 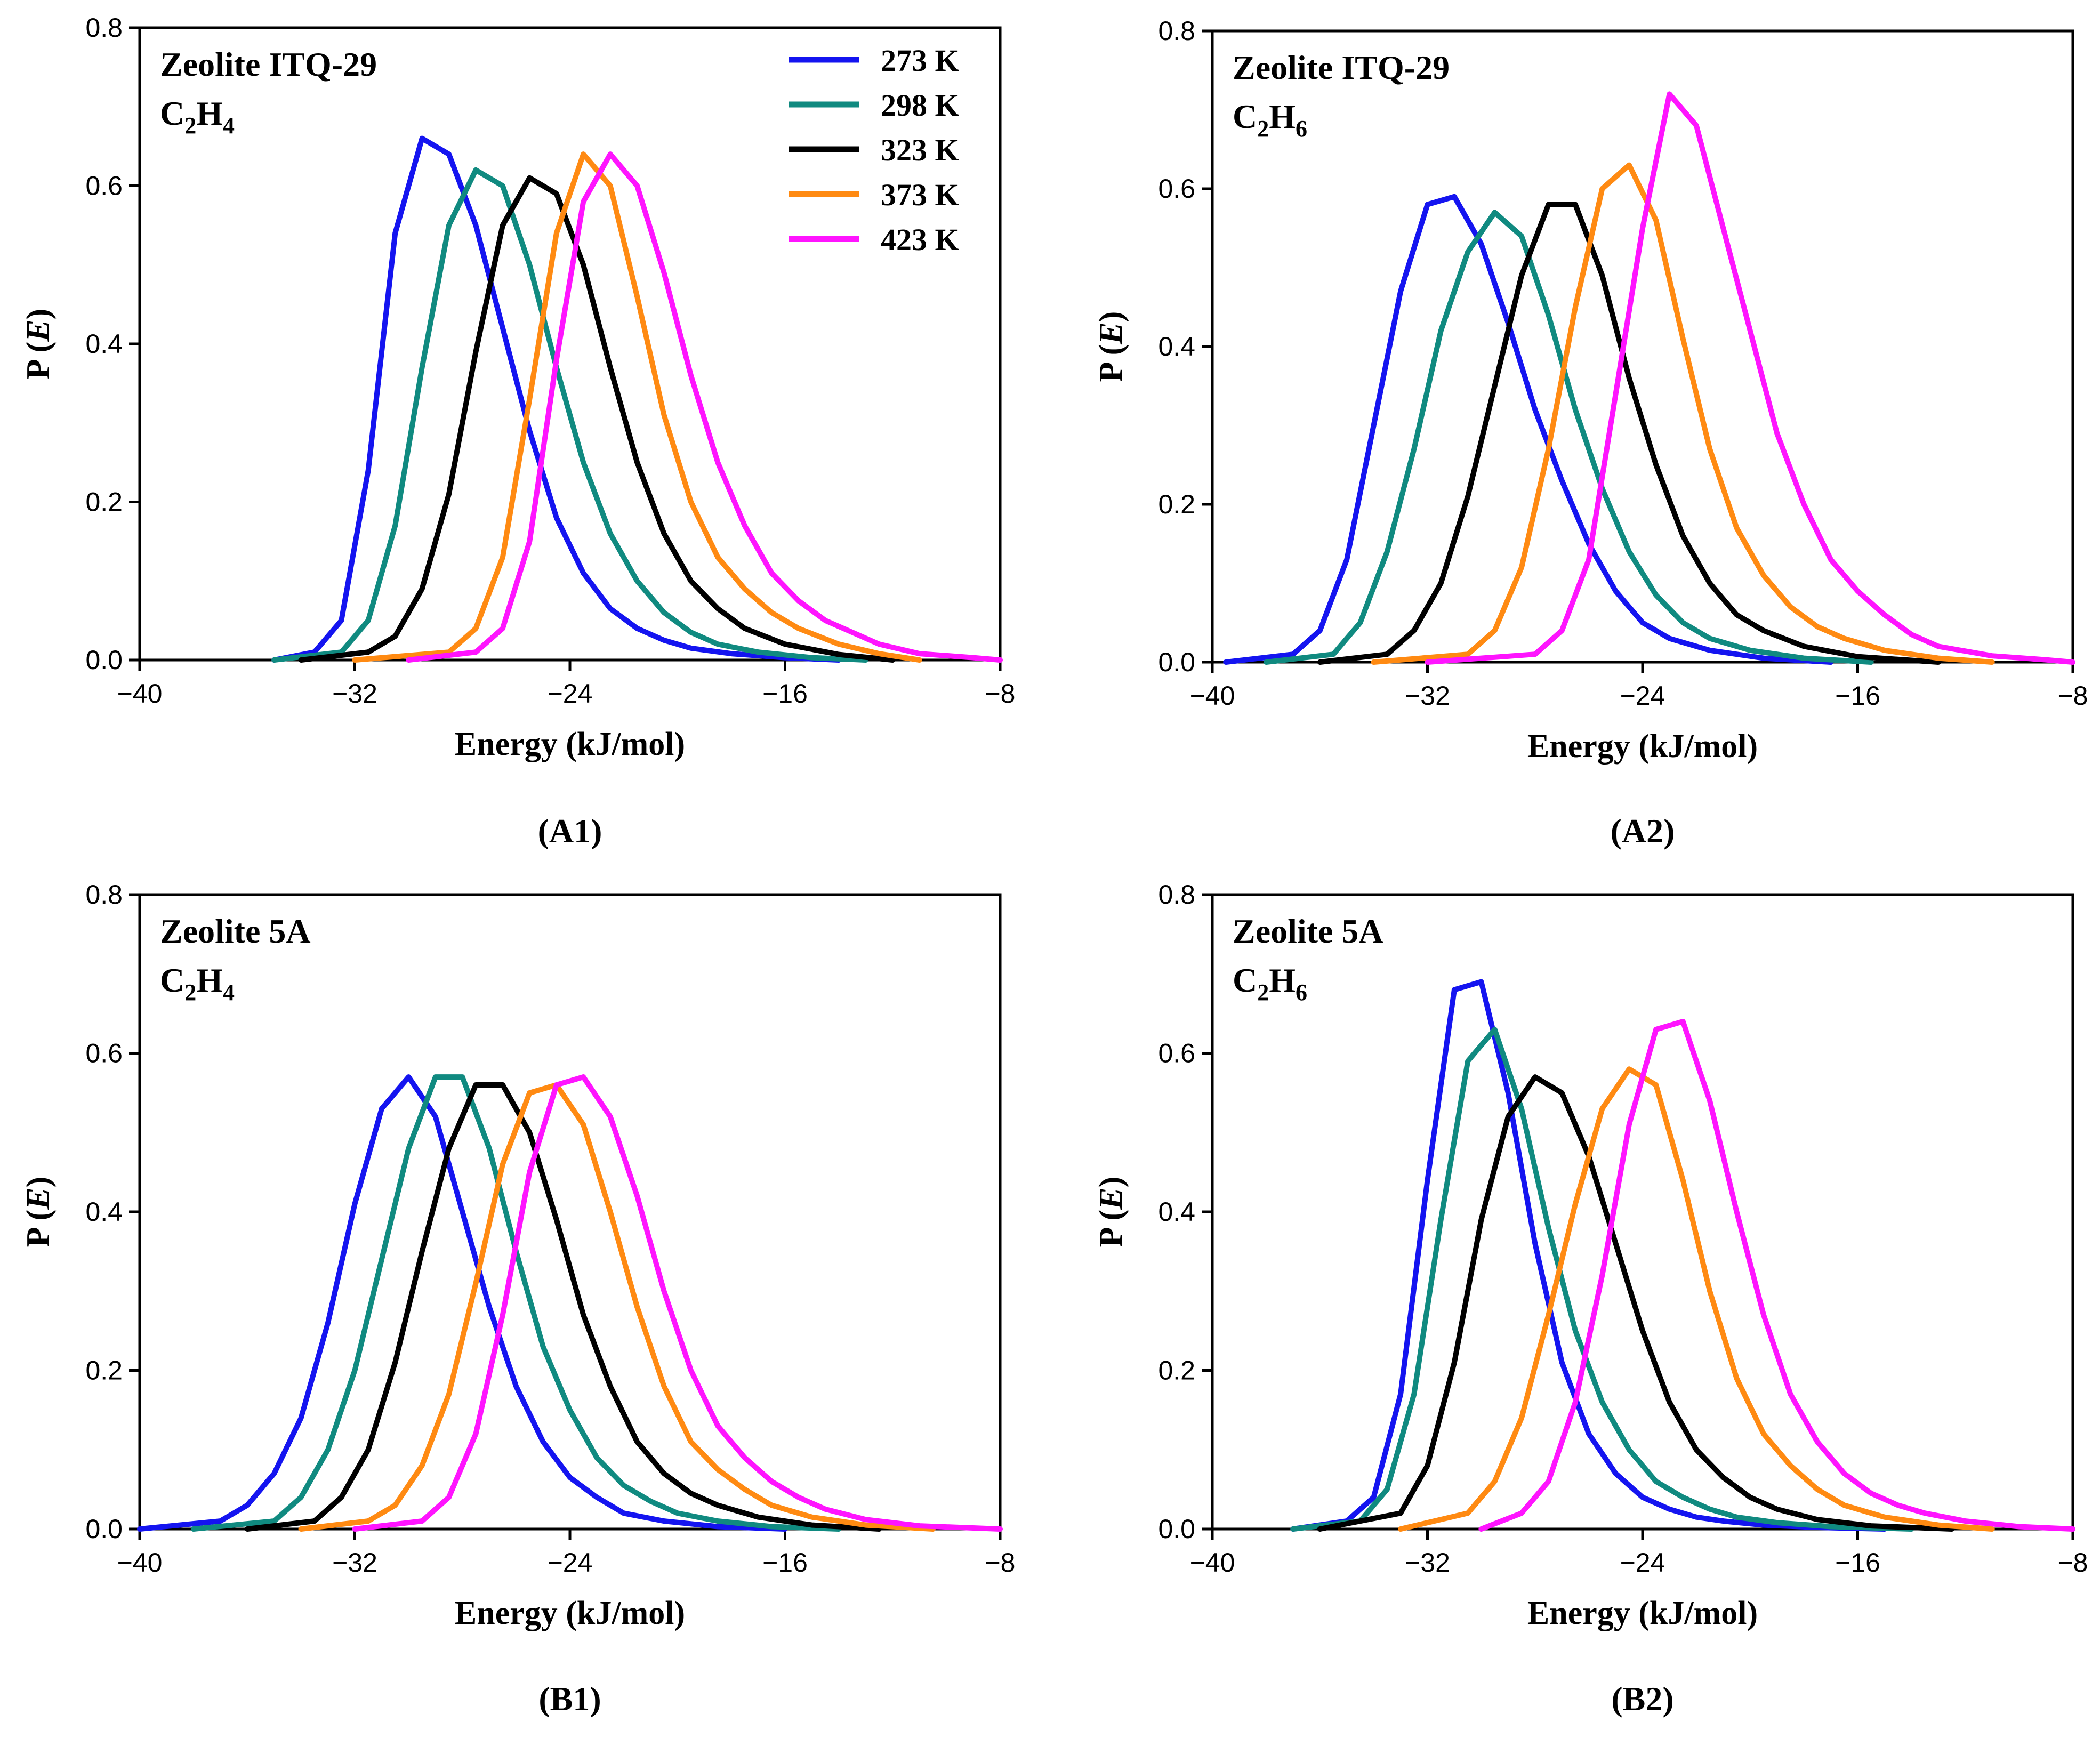 What do you see at coordinates (570, 831) in the screenshot?
I see `panel-label: (A1)` at bounding box center [570, 831].